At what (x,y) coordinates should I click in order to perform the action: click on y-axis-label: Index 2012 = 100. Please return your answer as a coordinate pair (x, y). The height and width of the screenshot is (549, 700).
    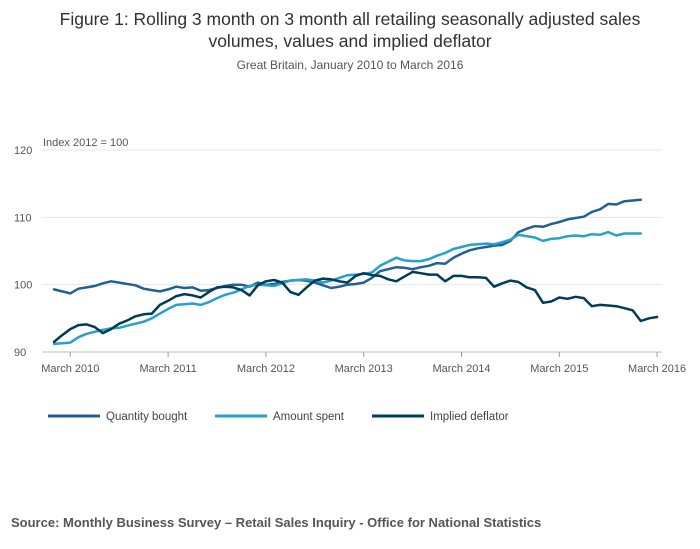
    Looking at the image, I should click on (85, 143).